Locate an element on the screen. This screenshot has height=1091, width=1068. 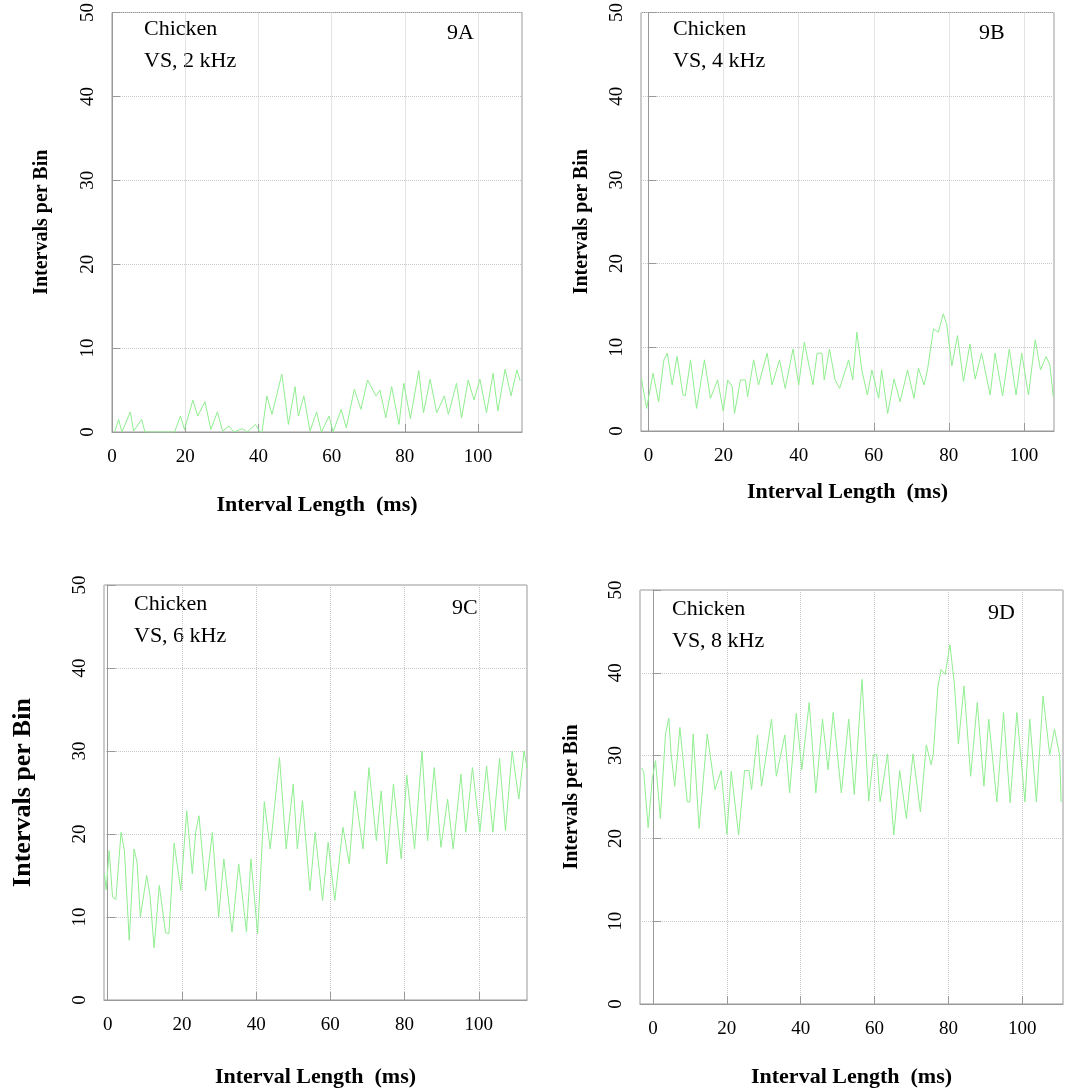
annotation: VS, 2 kHz is located at coordinates (190, 59).